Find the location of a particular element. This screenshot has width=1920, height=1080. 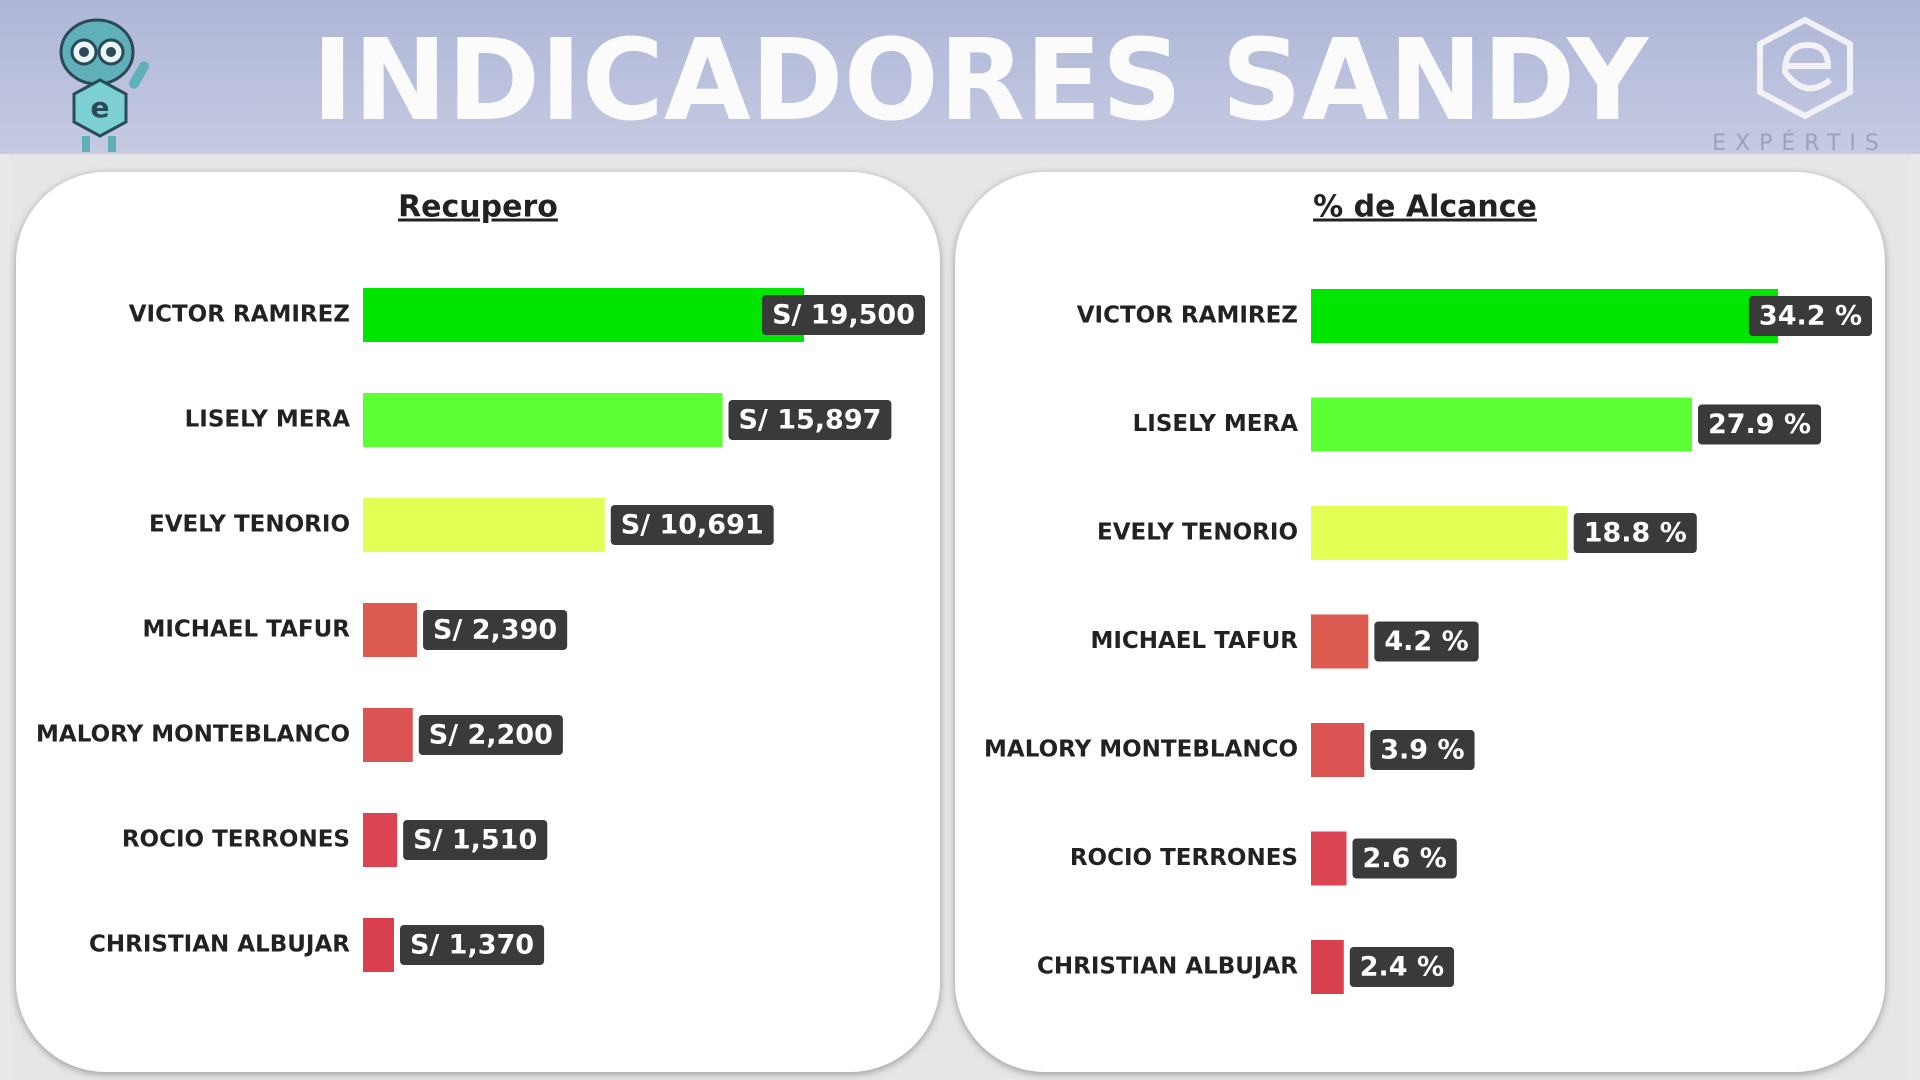

page-title: INDICADORES SANDY is located at coordinates (981, 81).